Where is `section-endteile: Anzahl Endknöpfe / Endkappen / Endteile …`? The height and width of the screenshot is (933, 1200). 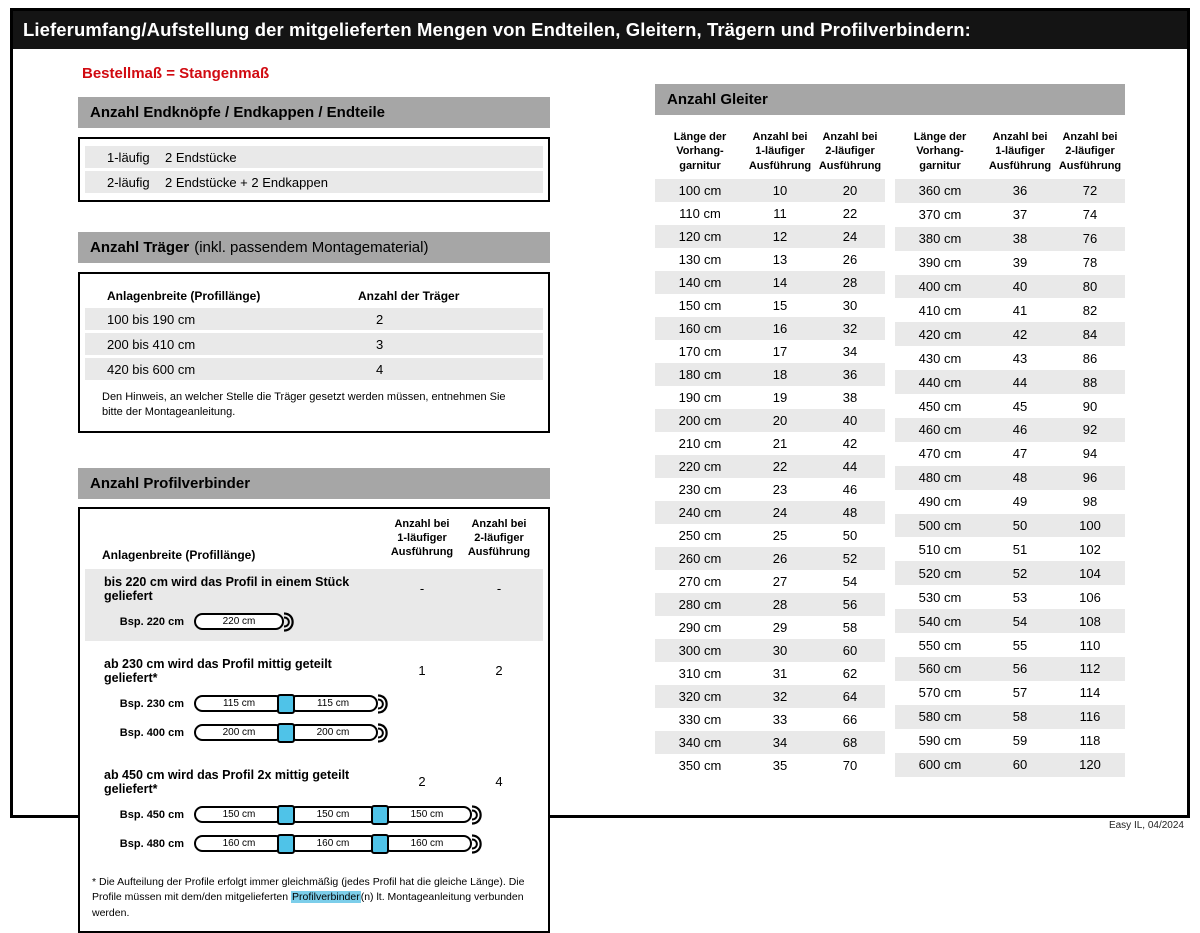 section-endteile: Anzahl Endknöpfe / Endkappen / Endteile … is located at coordinates (314, 149).